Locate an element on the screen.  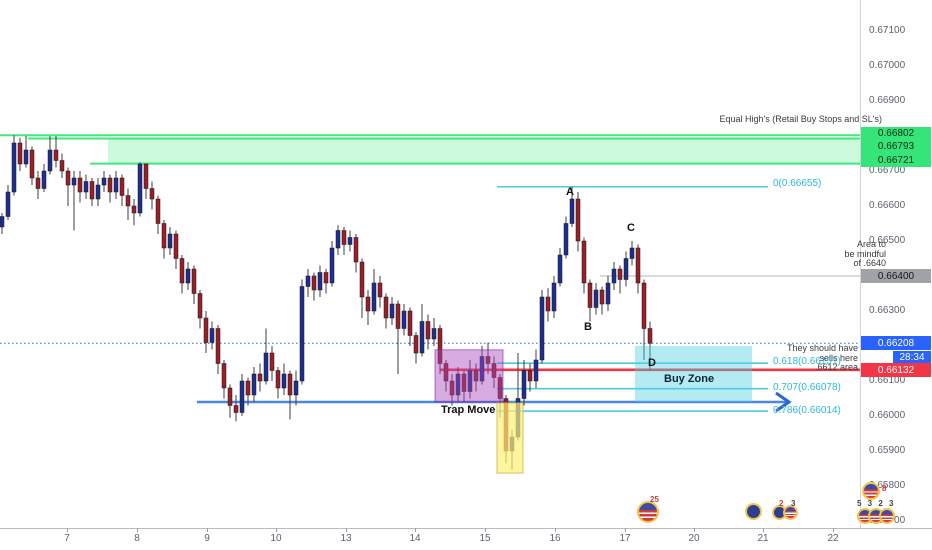
equal-high-price-2: 0.66793 is located at coordinates (896, 147).